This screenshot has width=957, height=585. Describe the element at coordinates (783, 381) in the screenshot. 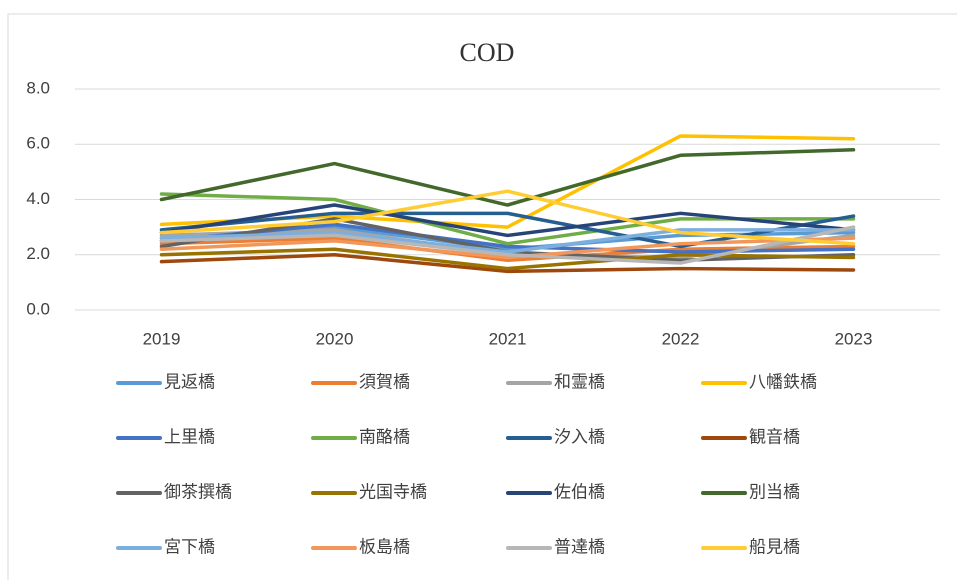

I see `legend-label: 八幡鉄橋` at that location.